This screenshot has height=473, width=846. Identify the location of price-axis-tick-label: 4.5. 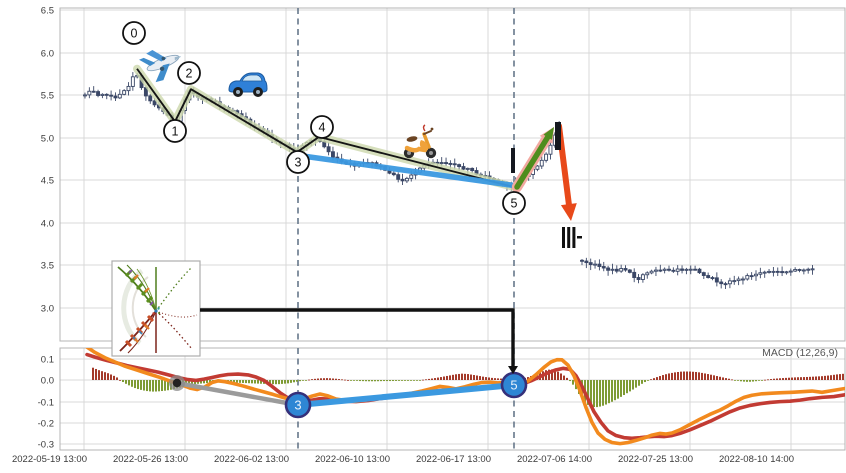
(47, 180).